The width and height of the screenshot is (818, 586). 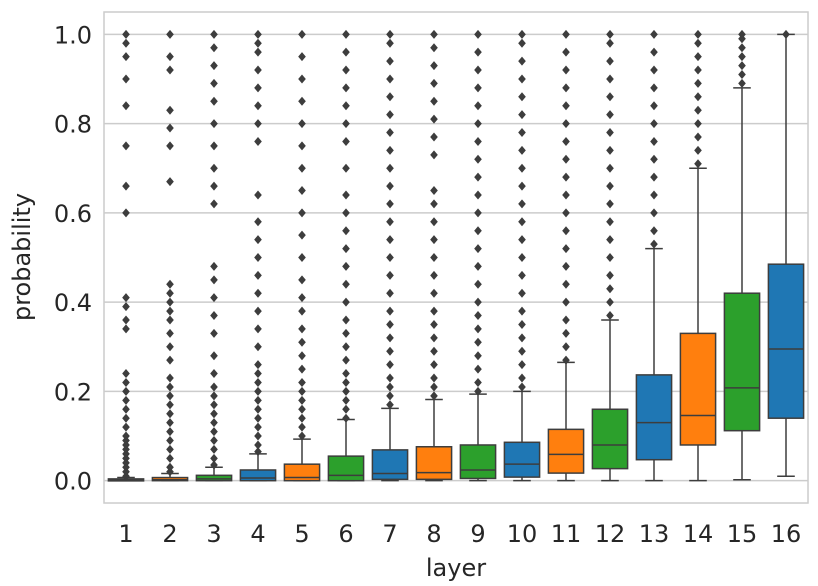 I want to click on x-axis-label: layer, so click(x=456, y=568).